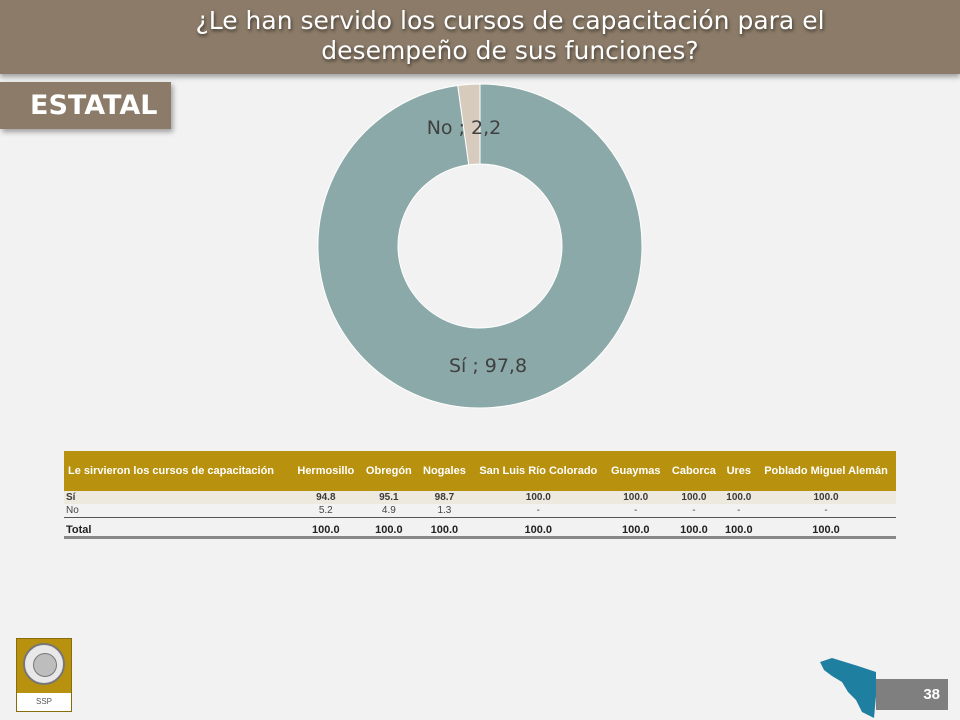 Image resolution: width=960 pixels, height=720 pixels. I want to click on table-cell: 94.8, so click(326, 497).